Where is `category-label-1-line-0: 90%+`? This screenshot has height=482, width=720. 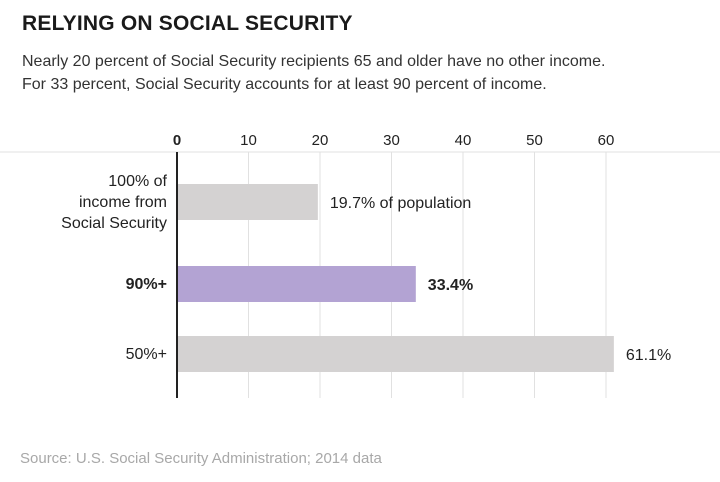
category-label-1-line-0: 90%+ is located at coordinates (146, 284).